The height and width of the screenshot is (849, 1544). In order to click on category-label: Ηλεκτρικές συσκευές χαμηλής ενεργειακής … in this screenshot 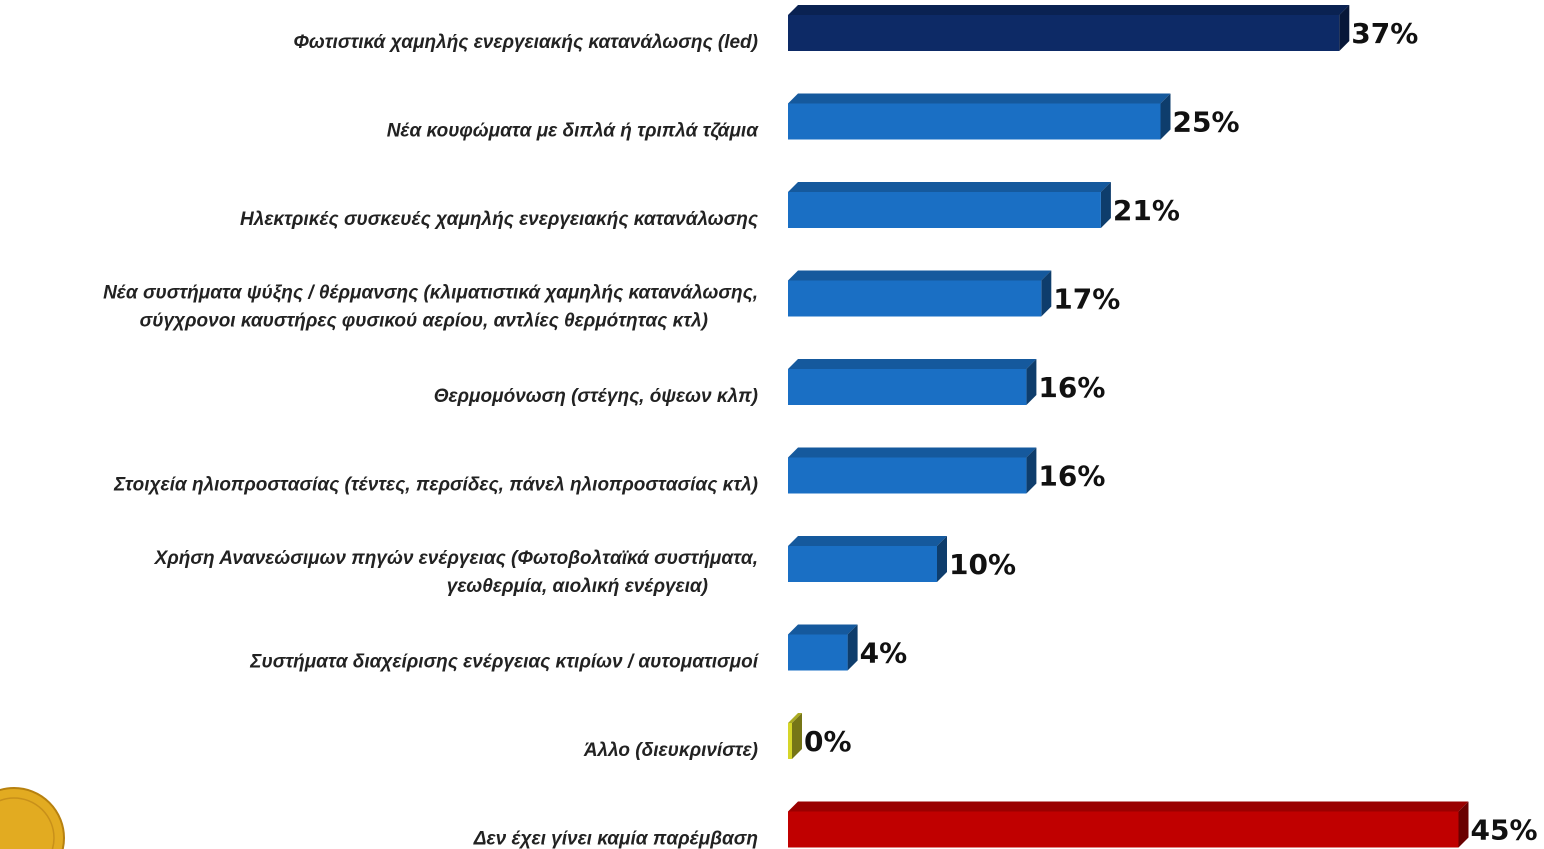, I will do `click(499, 219)`.